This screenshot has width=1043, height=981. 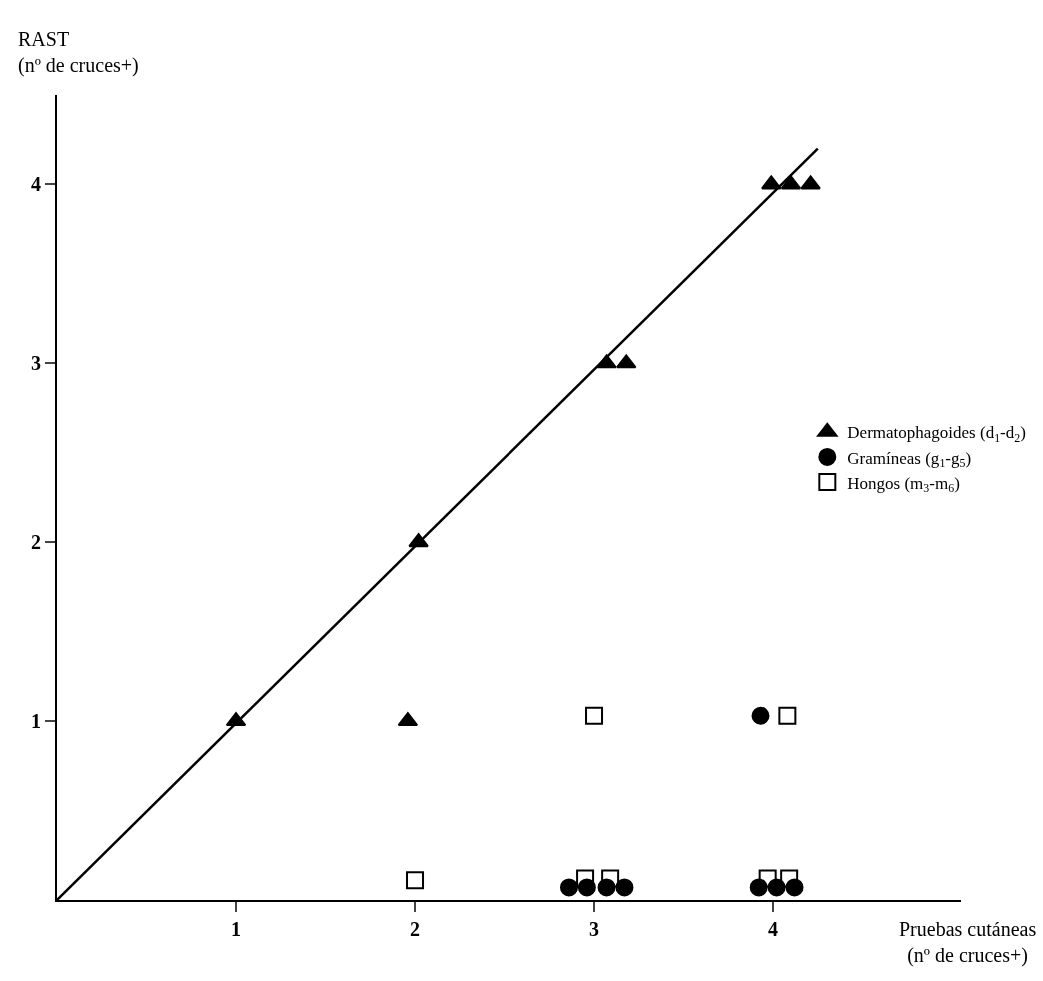 What do you see at coordinates (36, 721) in the screenshot?
I see `y-tick-label: 1` at bounding box center [36, 721].